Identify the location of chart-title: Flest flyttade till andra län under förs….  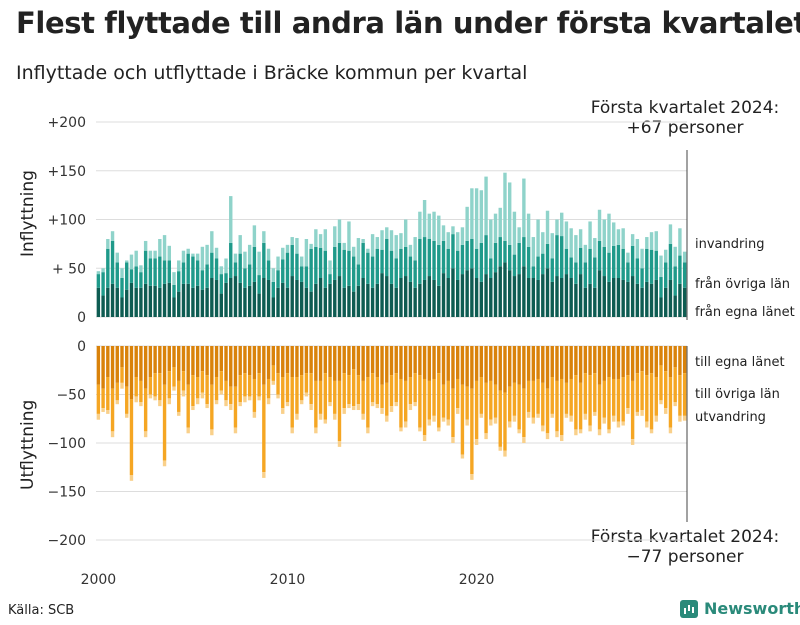
(408, 23).